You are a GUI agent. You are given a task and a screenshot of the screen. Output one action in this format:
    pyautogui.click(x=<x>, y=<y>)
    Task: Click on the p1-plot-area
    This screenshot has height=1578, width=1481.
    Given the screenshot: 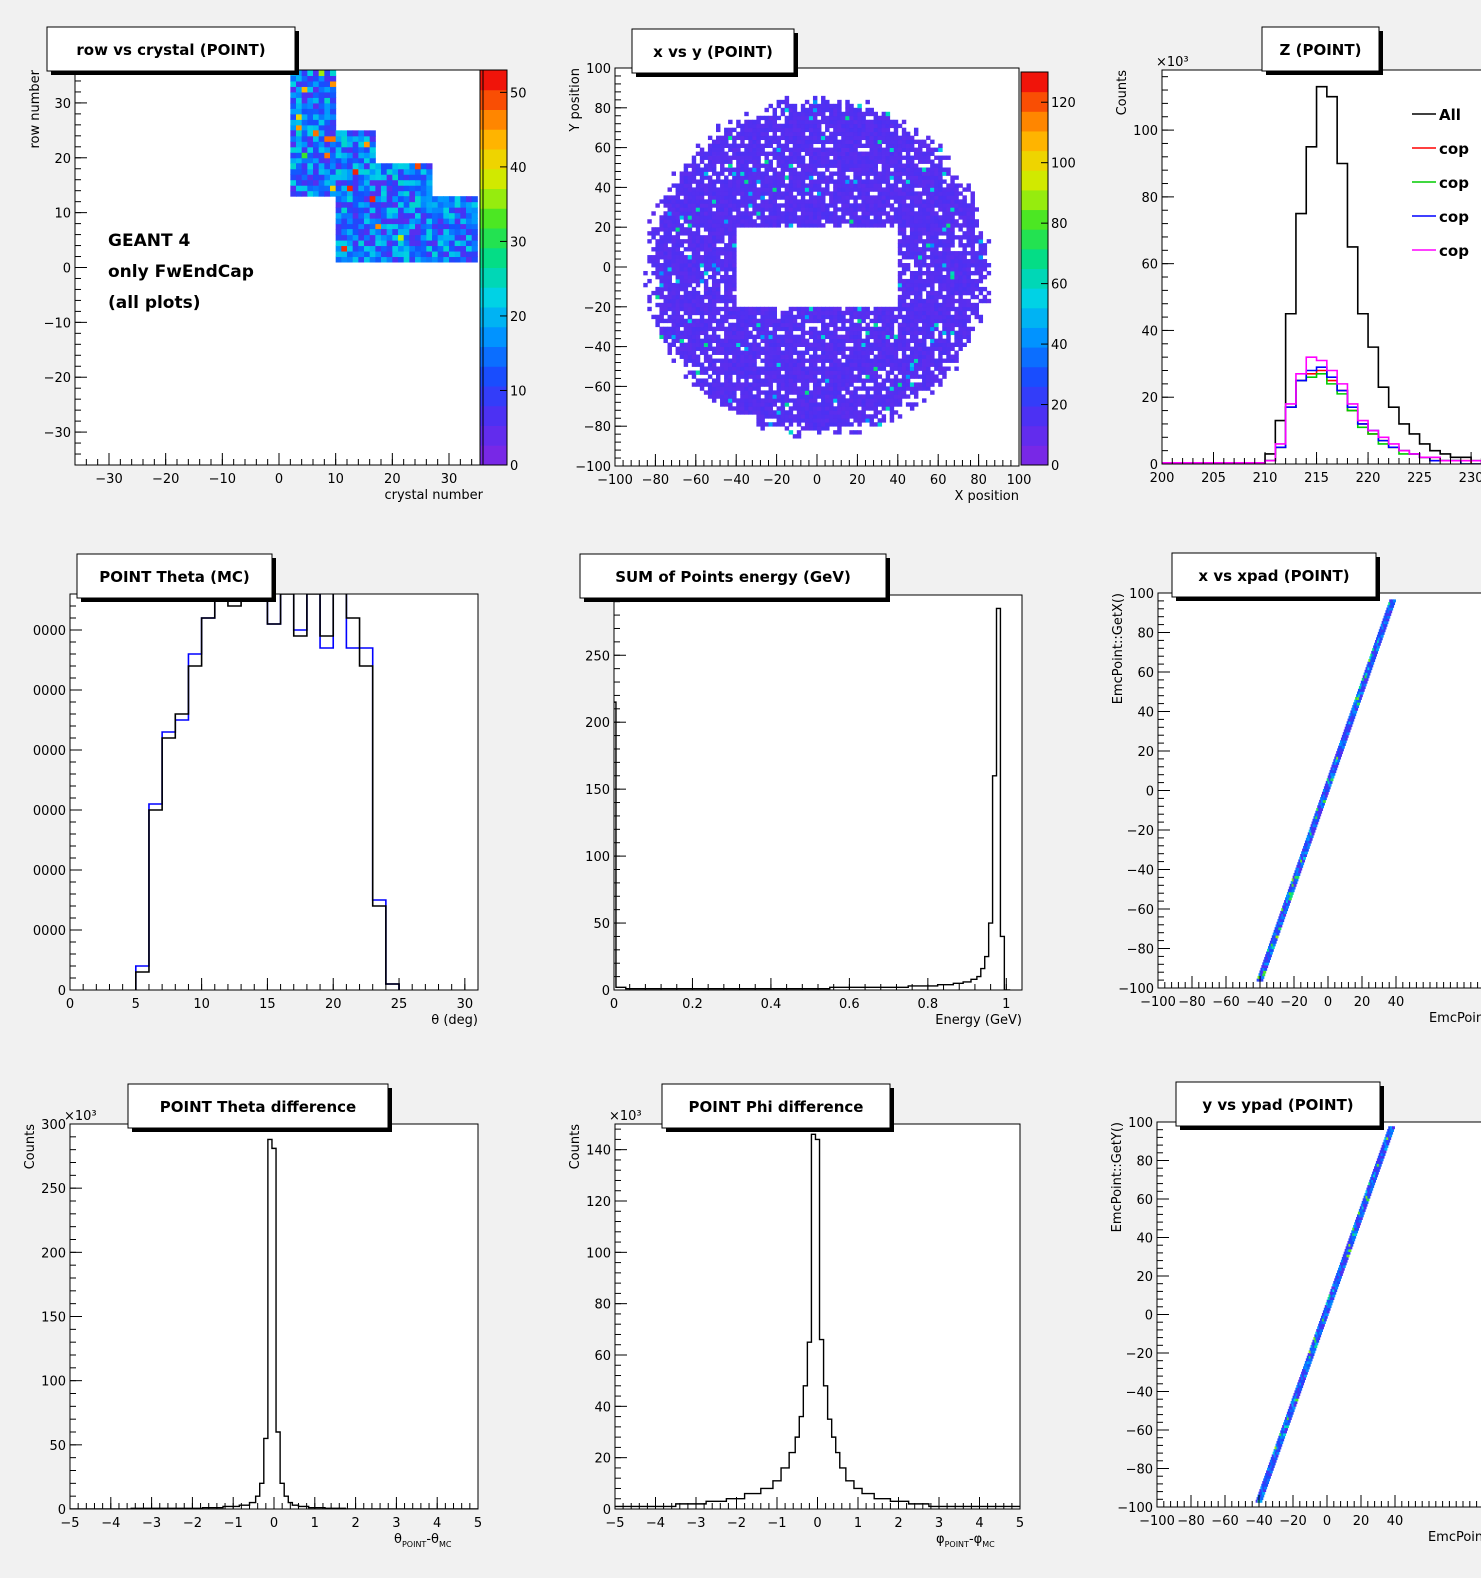 What is the action you would take?
    pyautogui.click(x=279, y=267)
    